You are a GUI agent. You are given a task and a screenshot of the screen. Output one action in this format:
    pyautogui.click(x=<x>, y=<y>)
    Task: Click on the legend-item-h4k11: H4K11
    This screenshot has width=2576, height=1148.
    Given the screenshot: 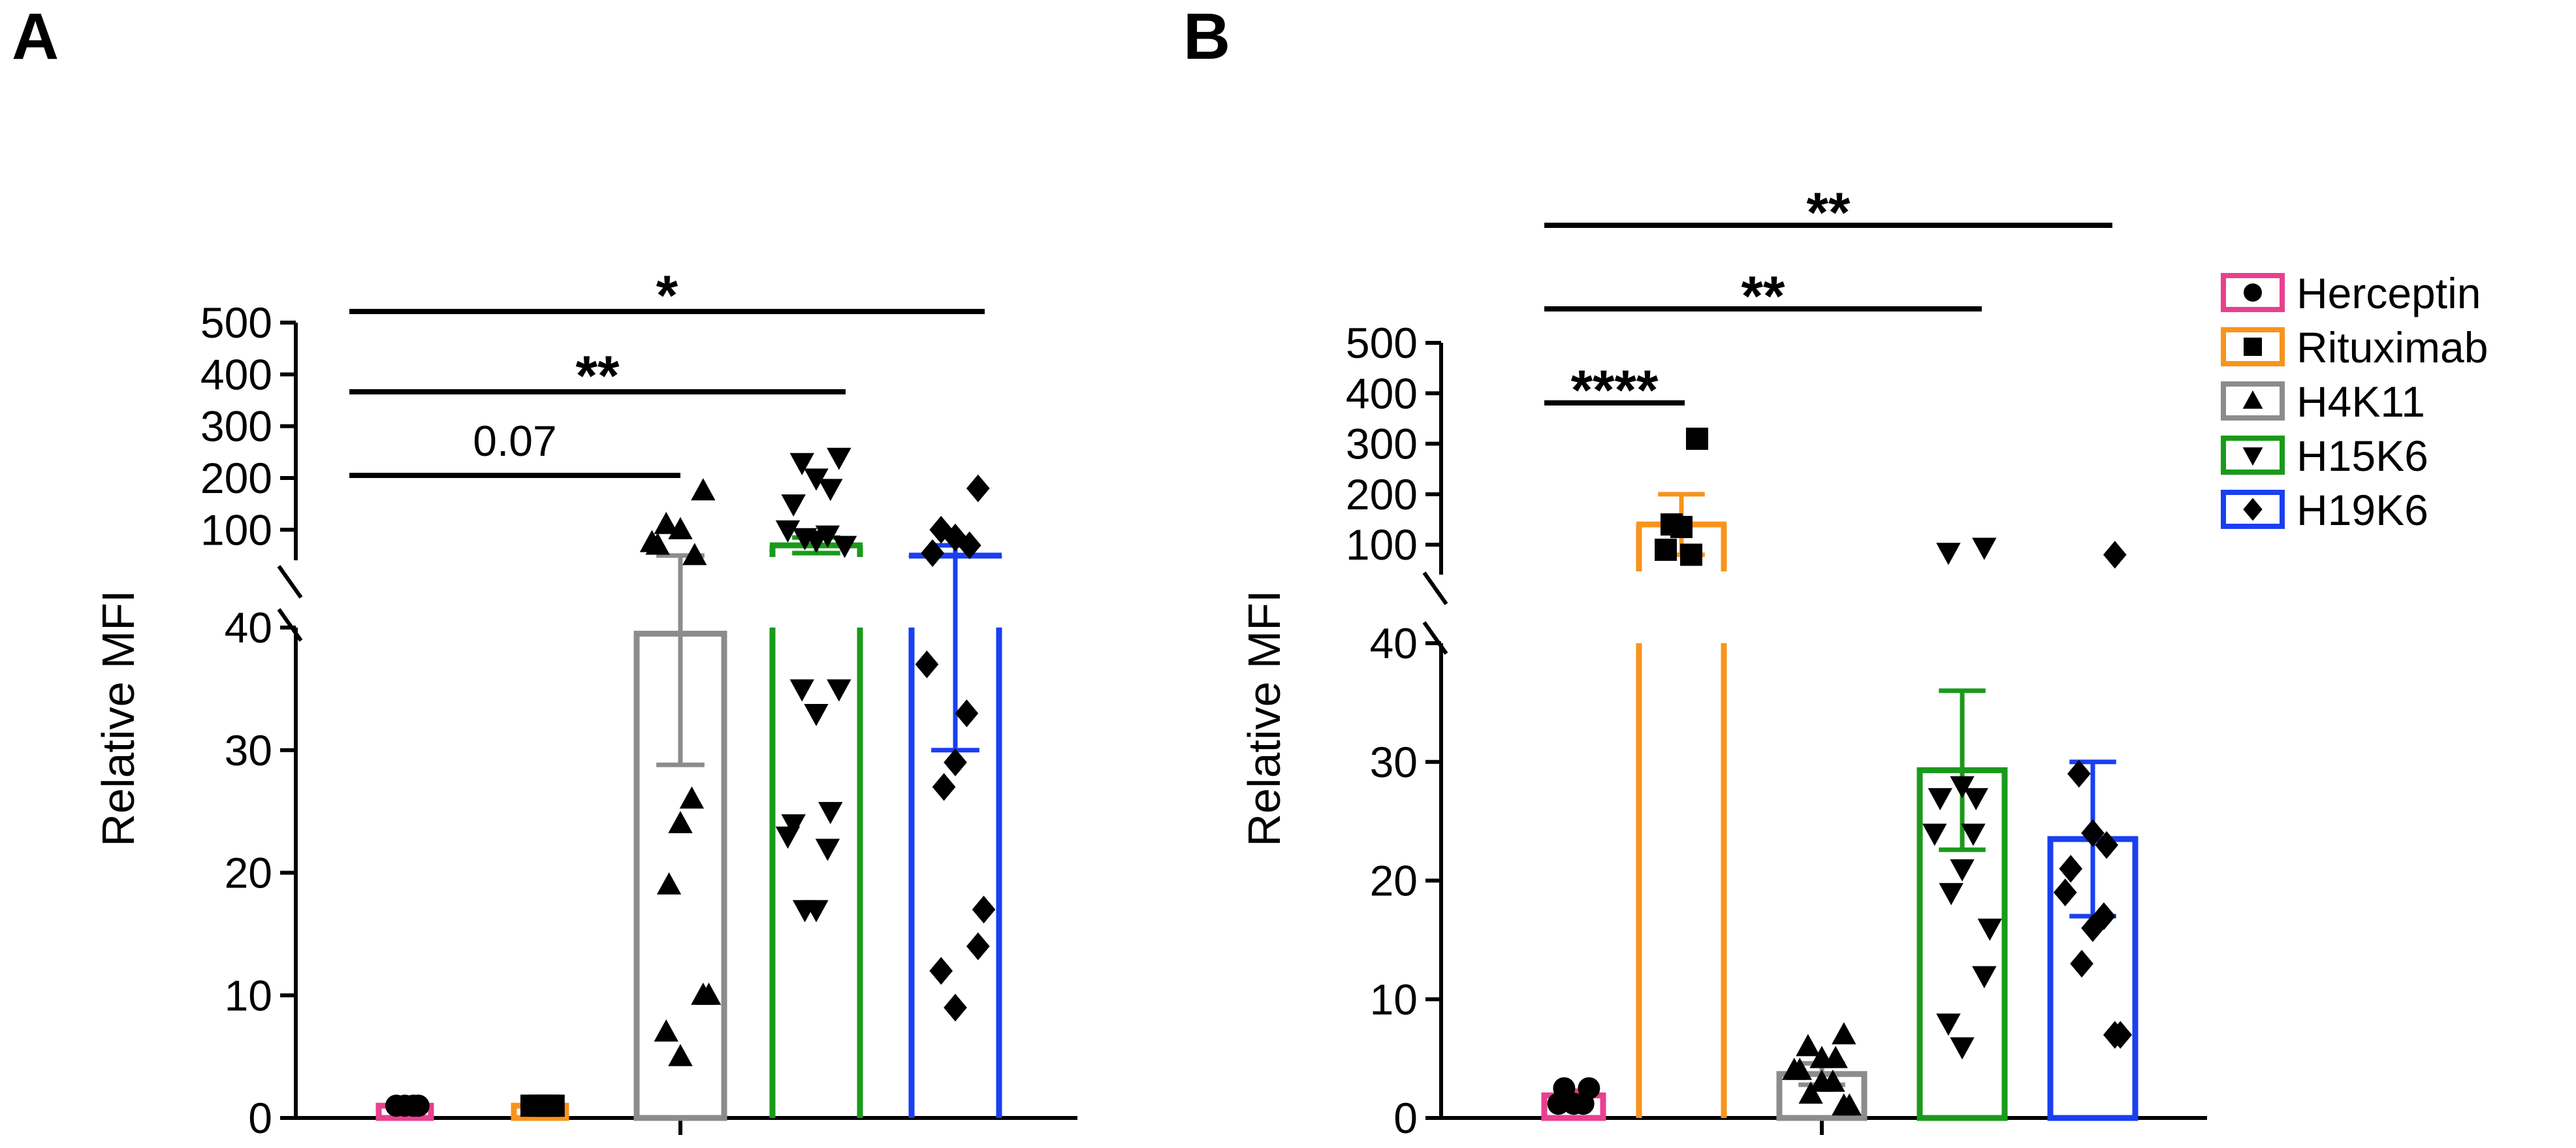 What is the action you would take?
    pyautogui.click(x=2323, y=401)
    